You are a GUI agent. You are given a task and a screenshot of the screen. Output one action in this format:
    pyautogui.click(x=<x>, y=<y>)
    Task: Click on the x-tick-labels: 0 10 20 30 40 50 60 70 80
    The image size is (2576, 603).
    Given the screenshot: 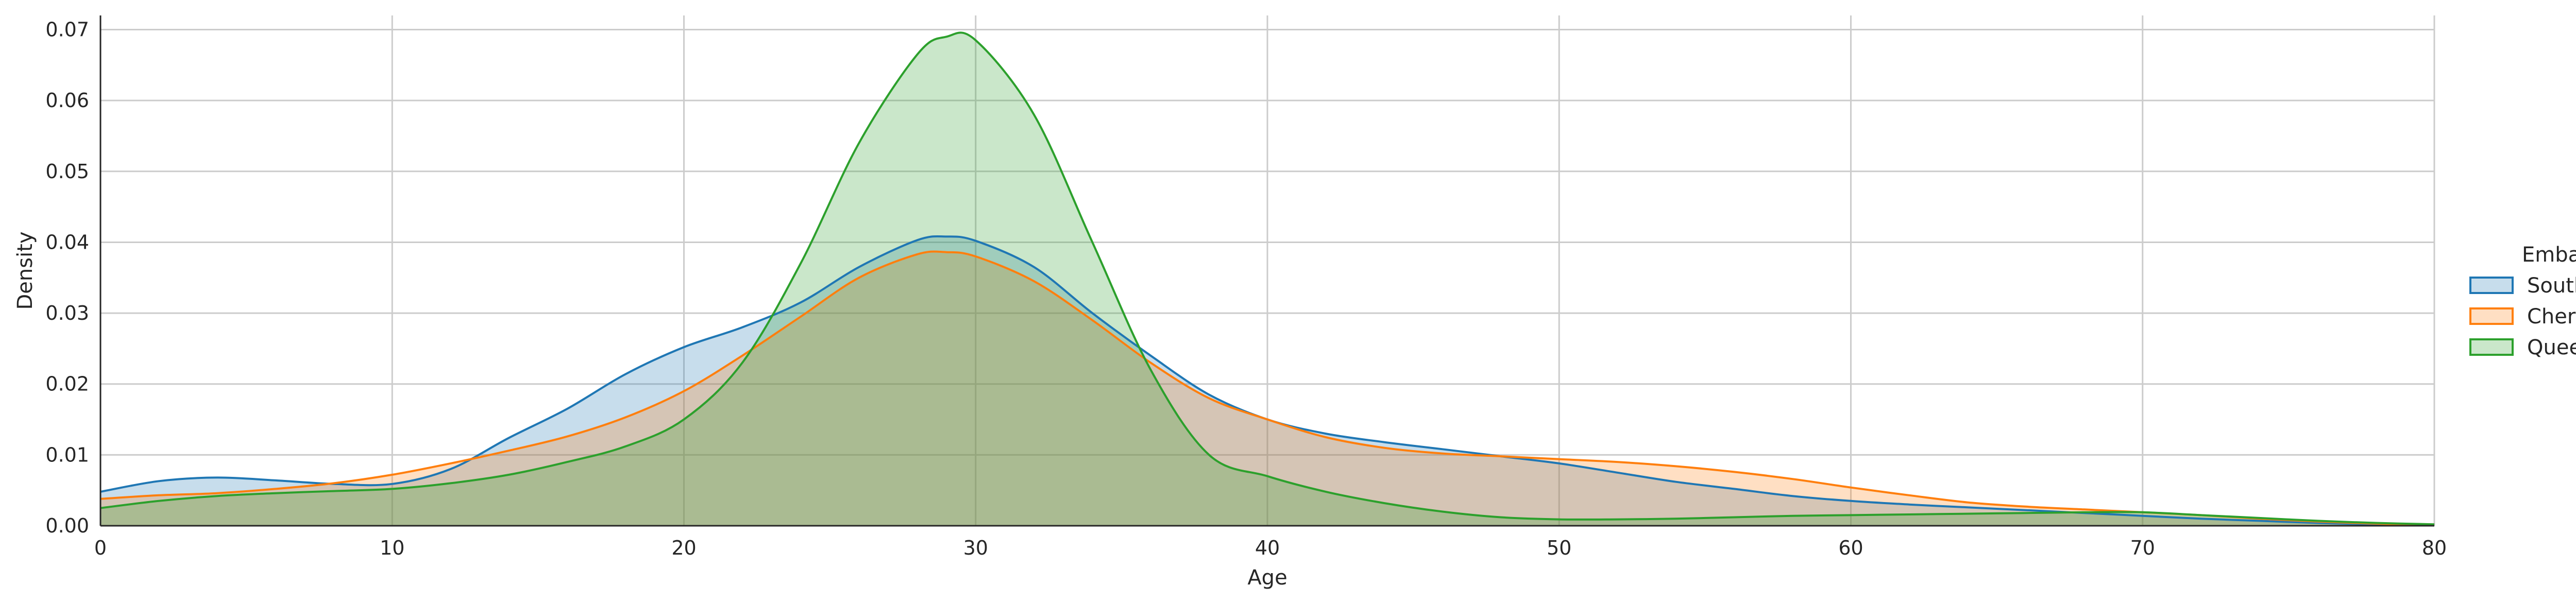 What is the action you would take?
    pyautogui.click(x=1271, y=548)
    